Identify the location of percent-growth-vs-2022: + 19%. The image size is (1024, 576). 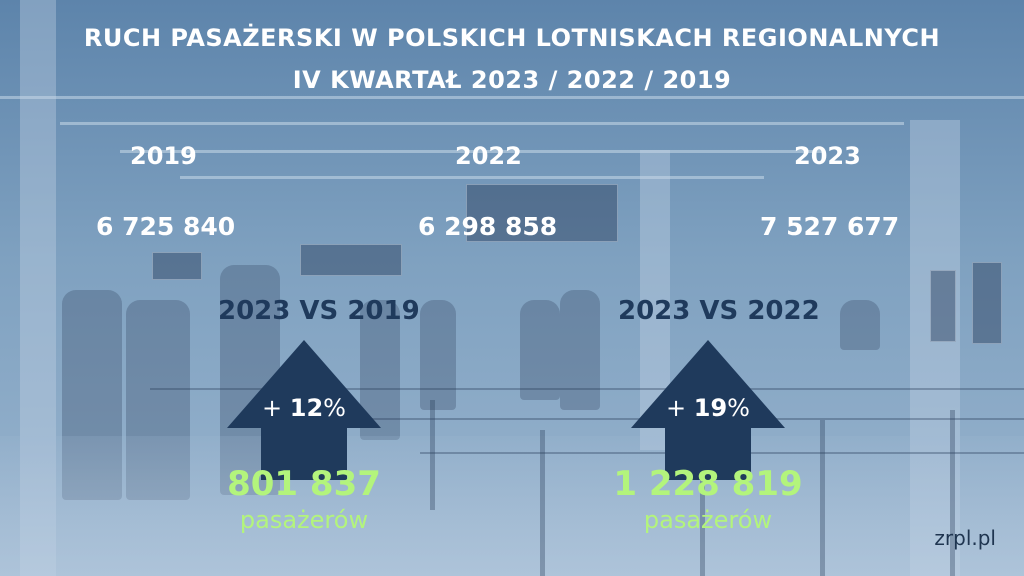
(708, 408).